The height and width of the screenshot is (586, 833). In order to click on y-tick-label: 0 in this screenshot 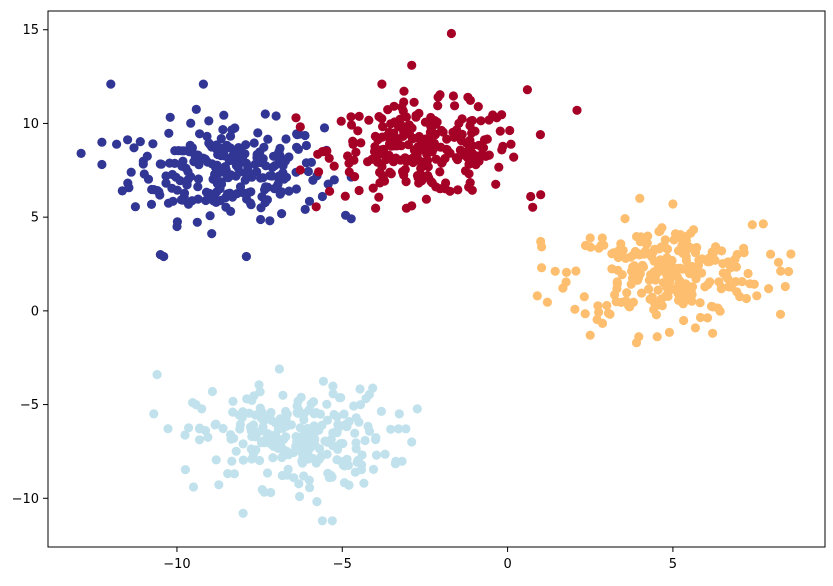, I will do `click(35, 311)`.